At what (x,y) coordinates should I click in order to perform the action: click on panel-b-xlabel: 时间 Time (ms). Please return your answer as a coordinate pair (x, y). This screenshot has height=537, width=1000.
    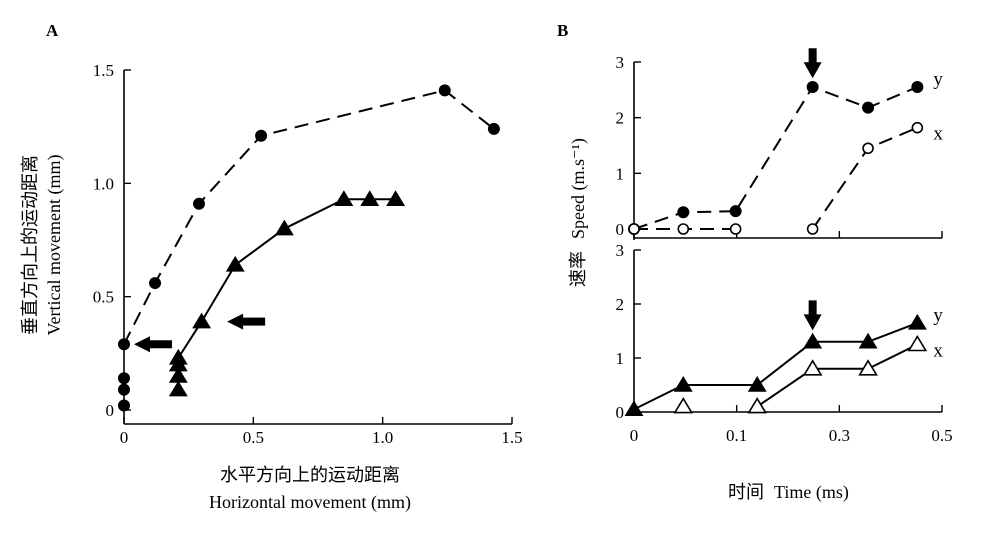
    Looking at the image, I should click on (788, 492).